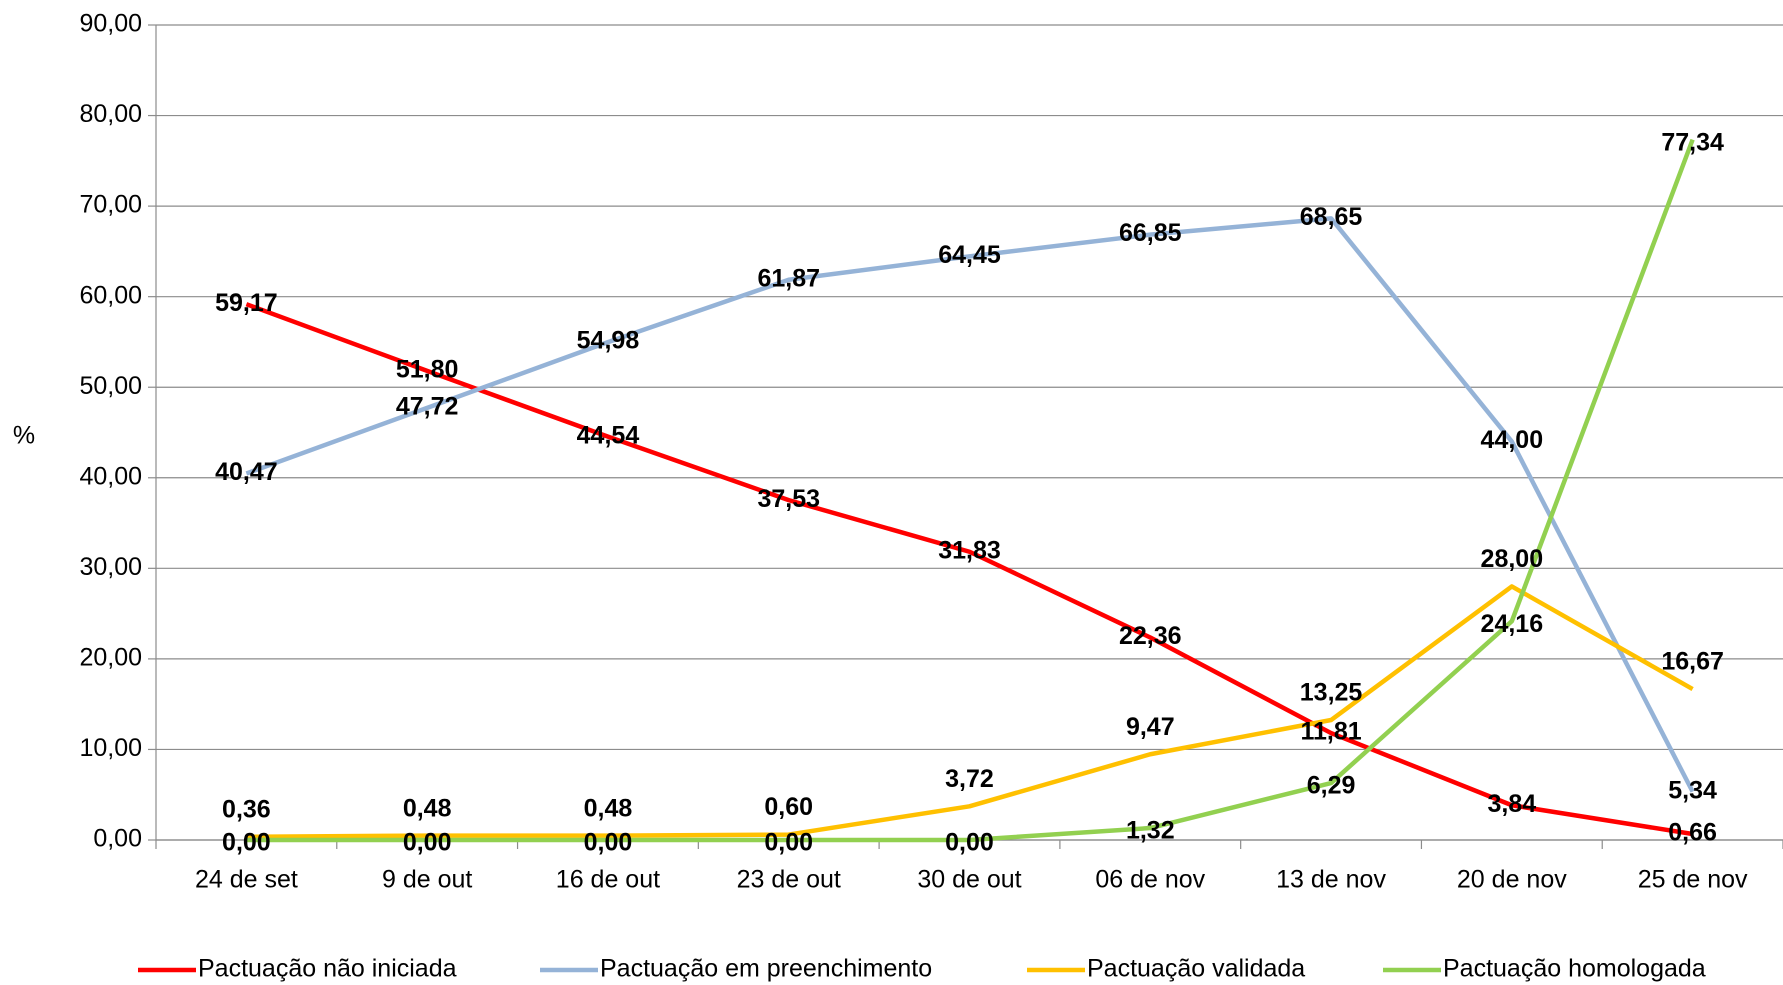  Describe the element at coordinates (1692, 833) in the screenshot. I see `data-label: 0,66` at that location.